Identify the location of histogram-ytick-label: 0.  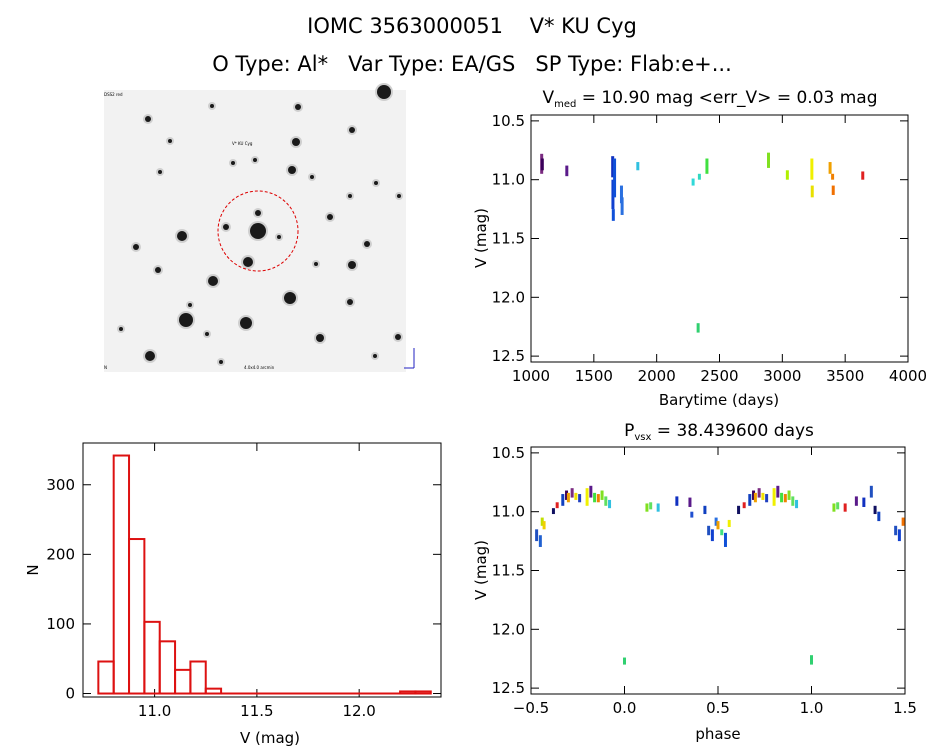
(70, 694).